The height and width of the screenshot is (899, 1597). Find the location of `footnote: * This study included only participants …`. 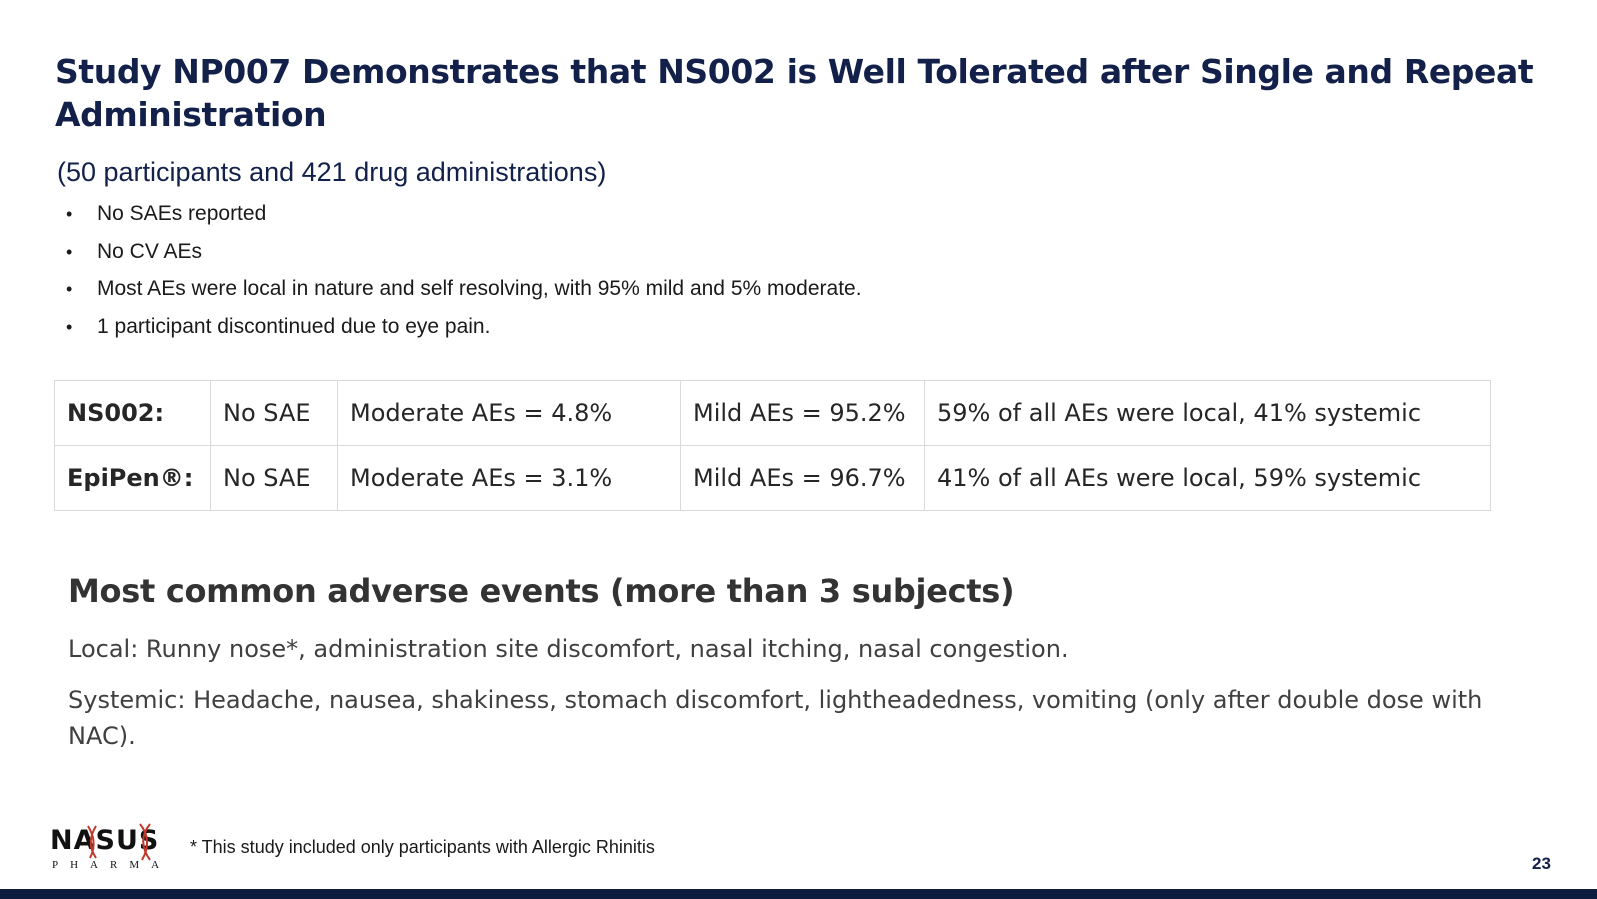

footnote: * This study included only participants … is located at coordinates (422, 847).